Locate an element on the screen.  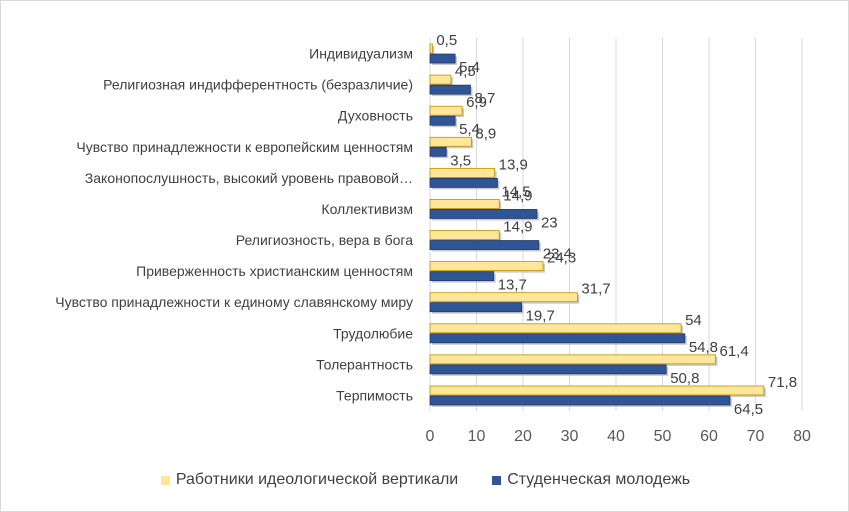
x-tick-label: 0 is located at coordinates (430, 436).